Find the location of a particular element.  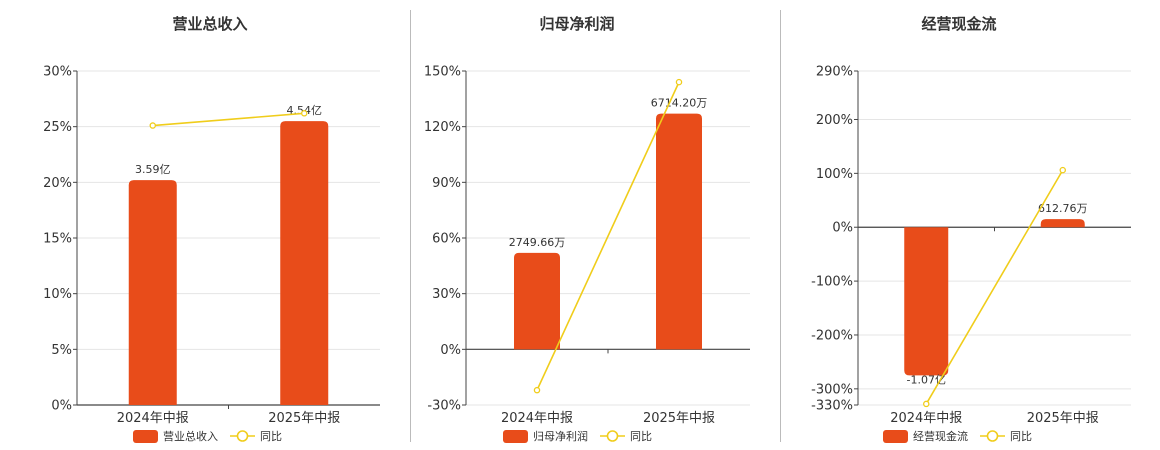

chart-title: 营业总收入 is located at coordinates (209, 24).